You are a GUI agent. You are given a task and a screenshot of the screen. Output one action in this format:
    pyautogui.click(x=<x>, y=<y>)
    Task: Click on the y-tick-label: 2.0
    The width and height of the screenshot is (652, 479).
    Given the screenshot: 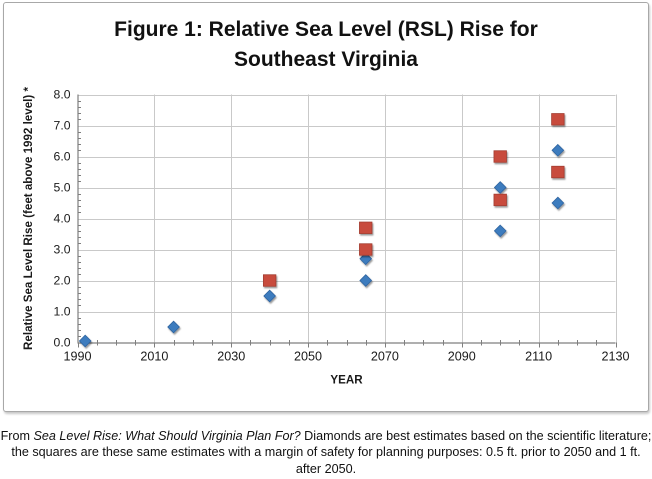 What is the action you would take?
    pyautogui.click(x=62, y=281)
    